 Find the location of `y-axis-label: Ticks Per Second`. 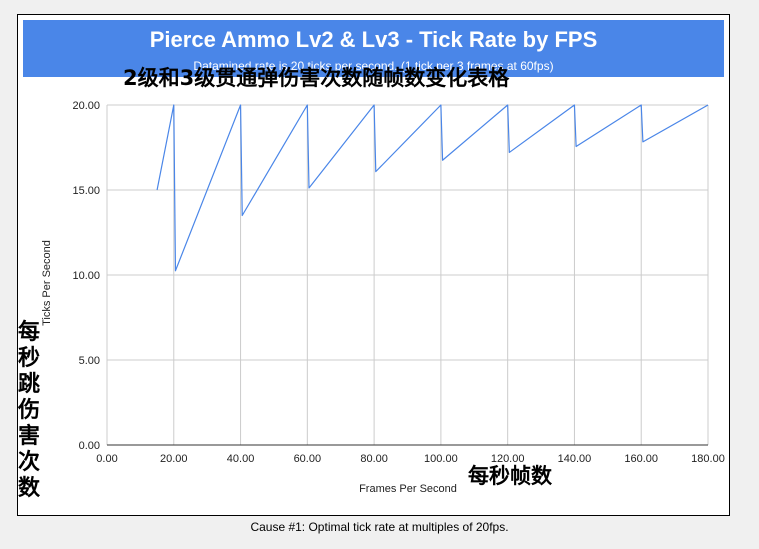

y-axis-label: Ticks Per Second is located at coordinates (47, 283).